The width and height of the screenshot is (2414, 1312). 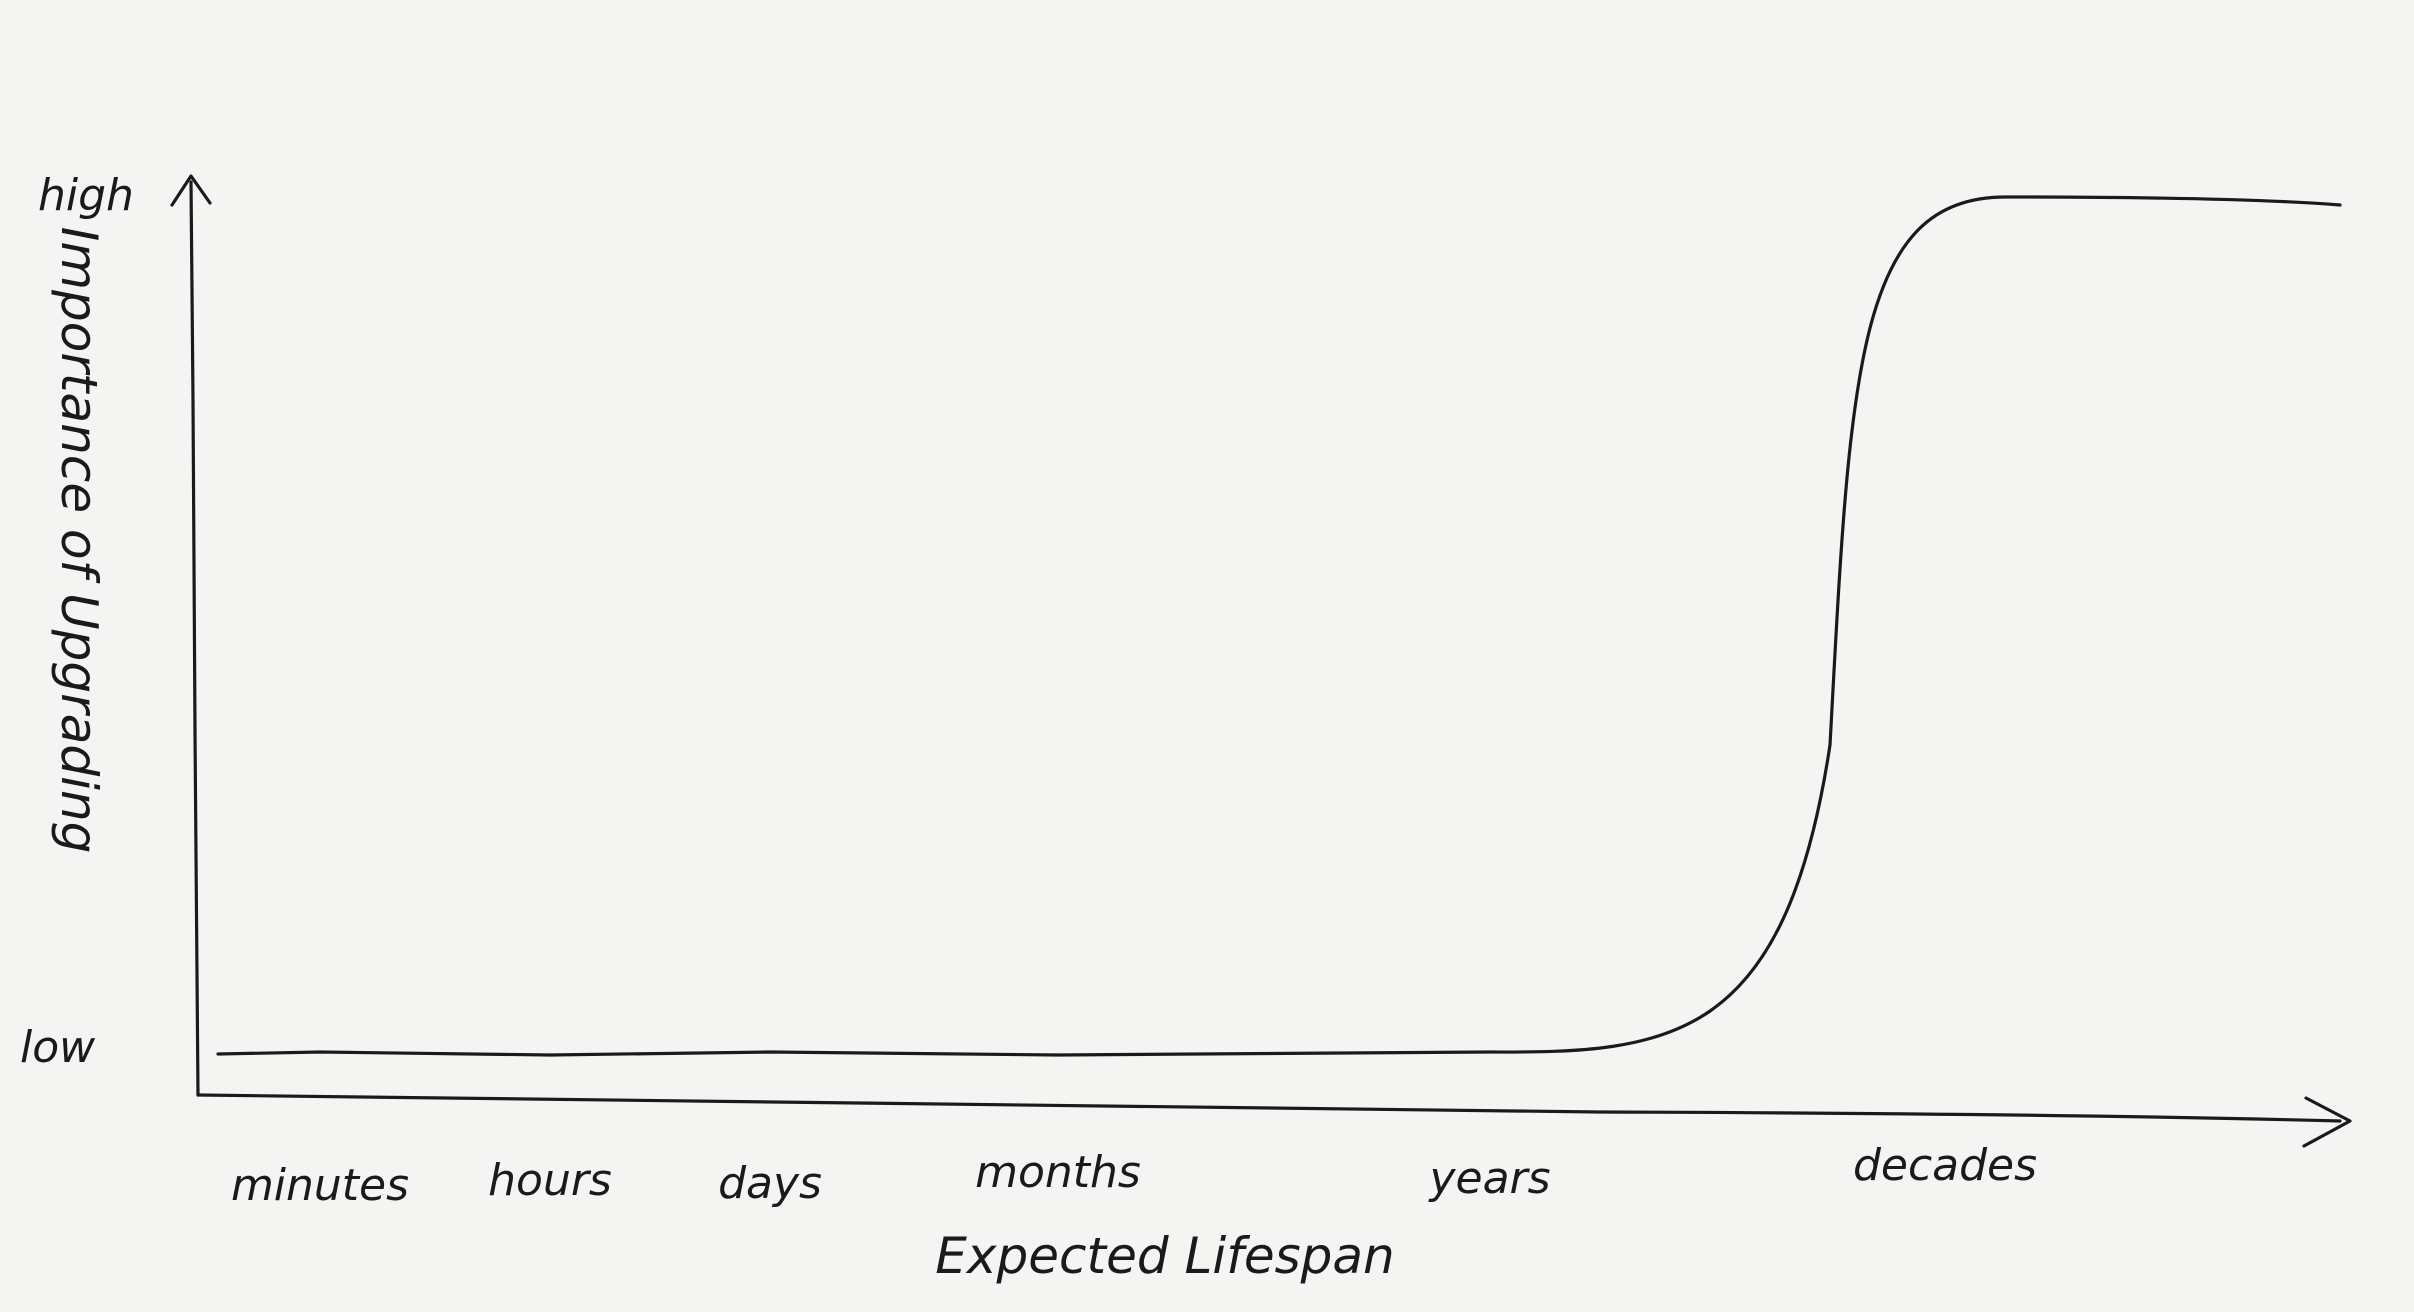 I want to click on x-axis-title: Expected Lifespan, so click(x=1164, y=1256).